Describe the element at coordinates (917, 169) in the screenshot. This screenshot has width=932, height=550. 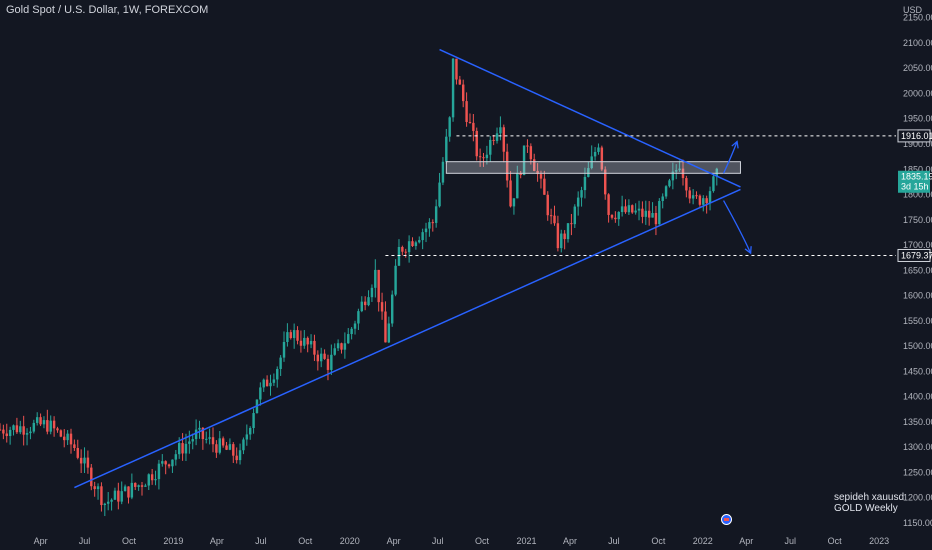
I see `price-tick-label: 1850.00` at that location.